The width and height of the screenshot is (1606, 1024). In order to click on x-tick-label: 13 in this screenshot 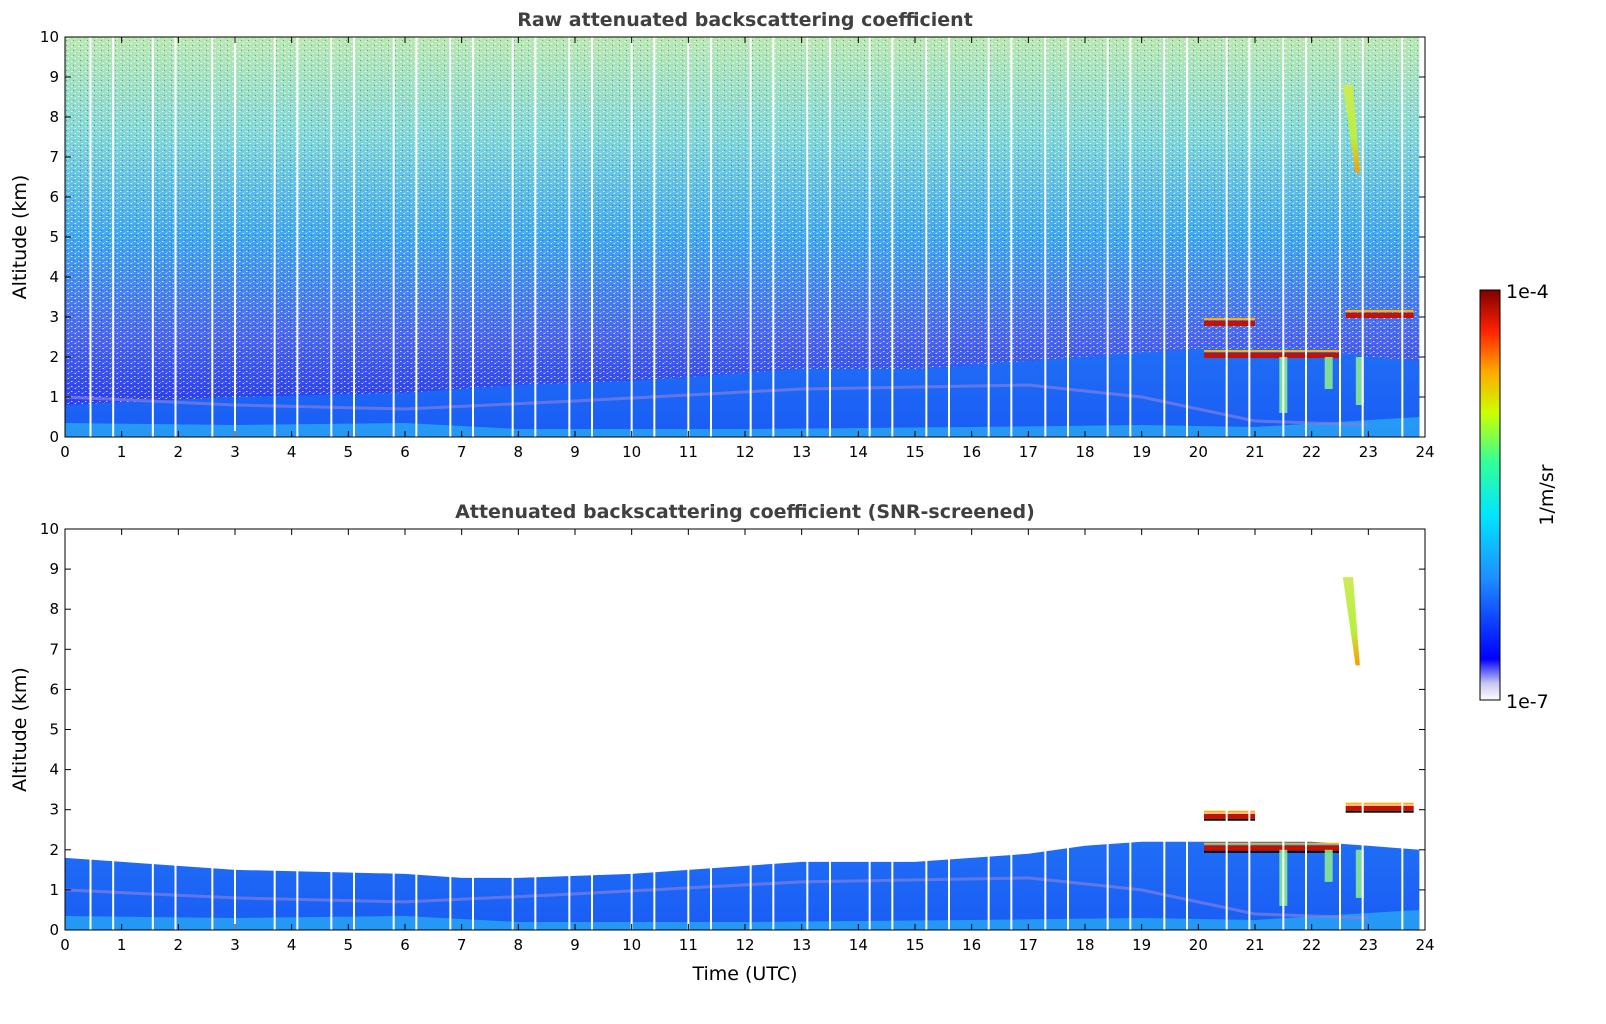, I will do `click(801, 945)`.